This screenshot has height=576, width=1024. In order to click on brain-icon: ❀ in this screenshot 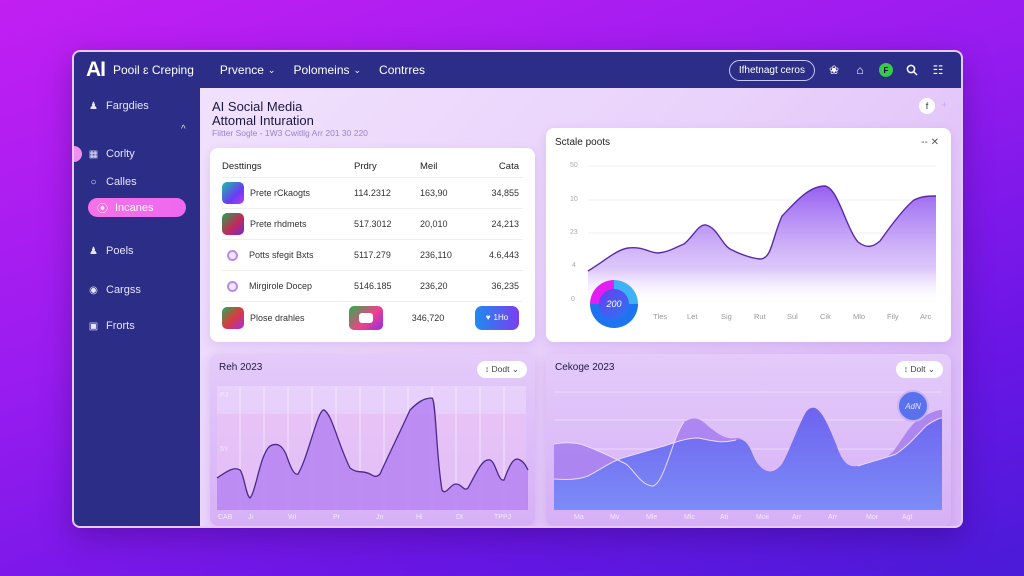, I will do `click(834, 70)`.